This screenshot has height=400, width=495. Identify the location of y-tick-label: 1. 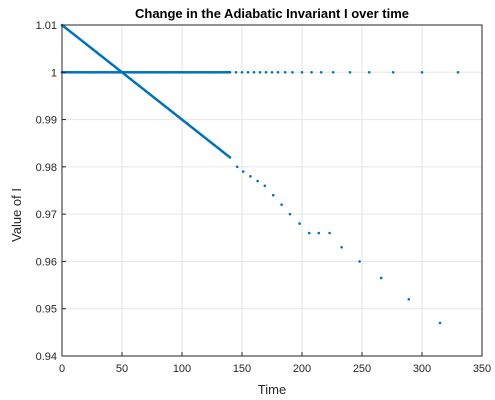
(54, 73).